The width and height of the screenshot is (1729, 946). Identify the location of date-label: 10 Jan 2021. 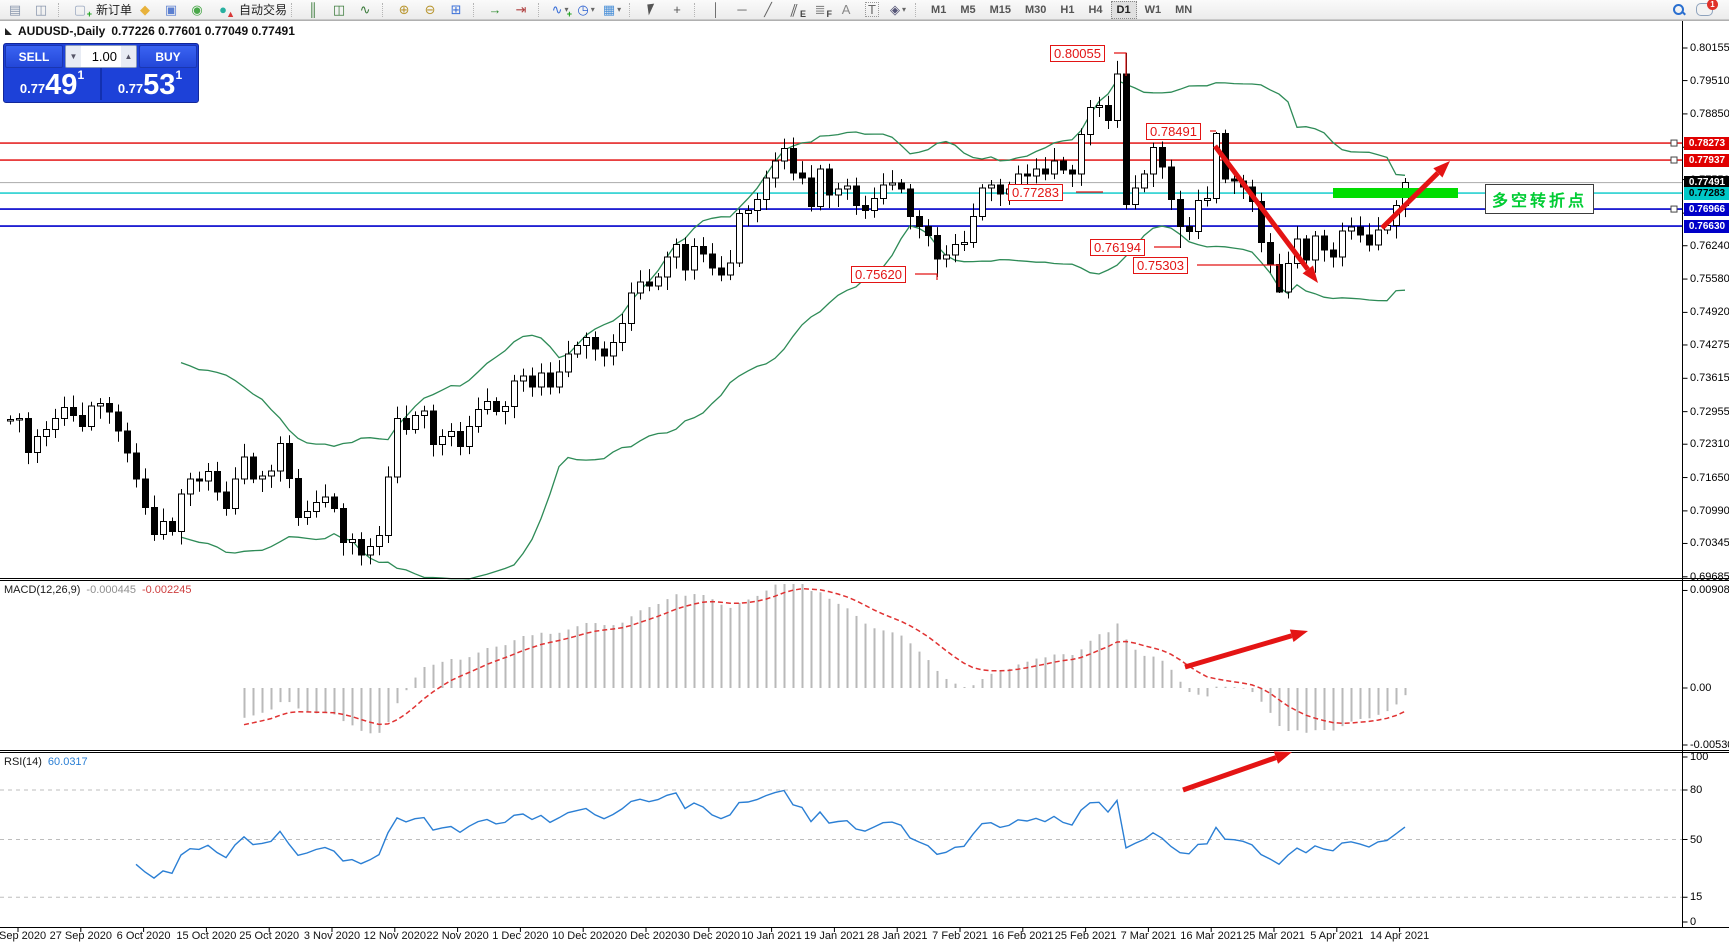
(771, 936).